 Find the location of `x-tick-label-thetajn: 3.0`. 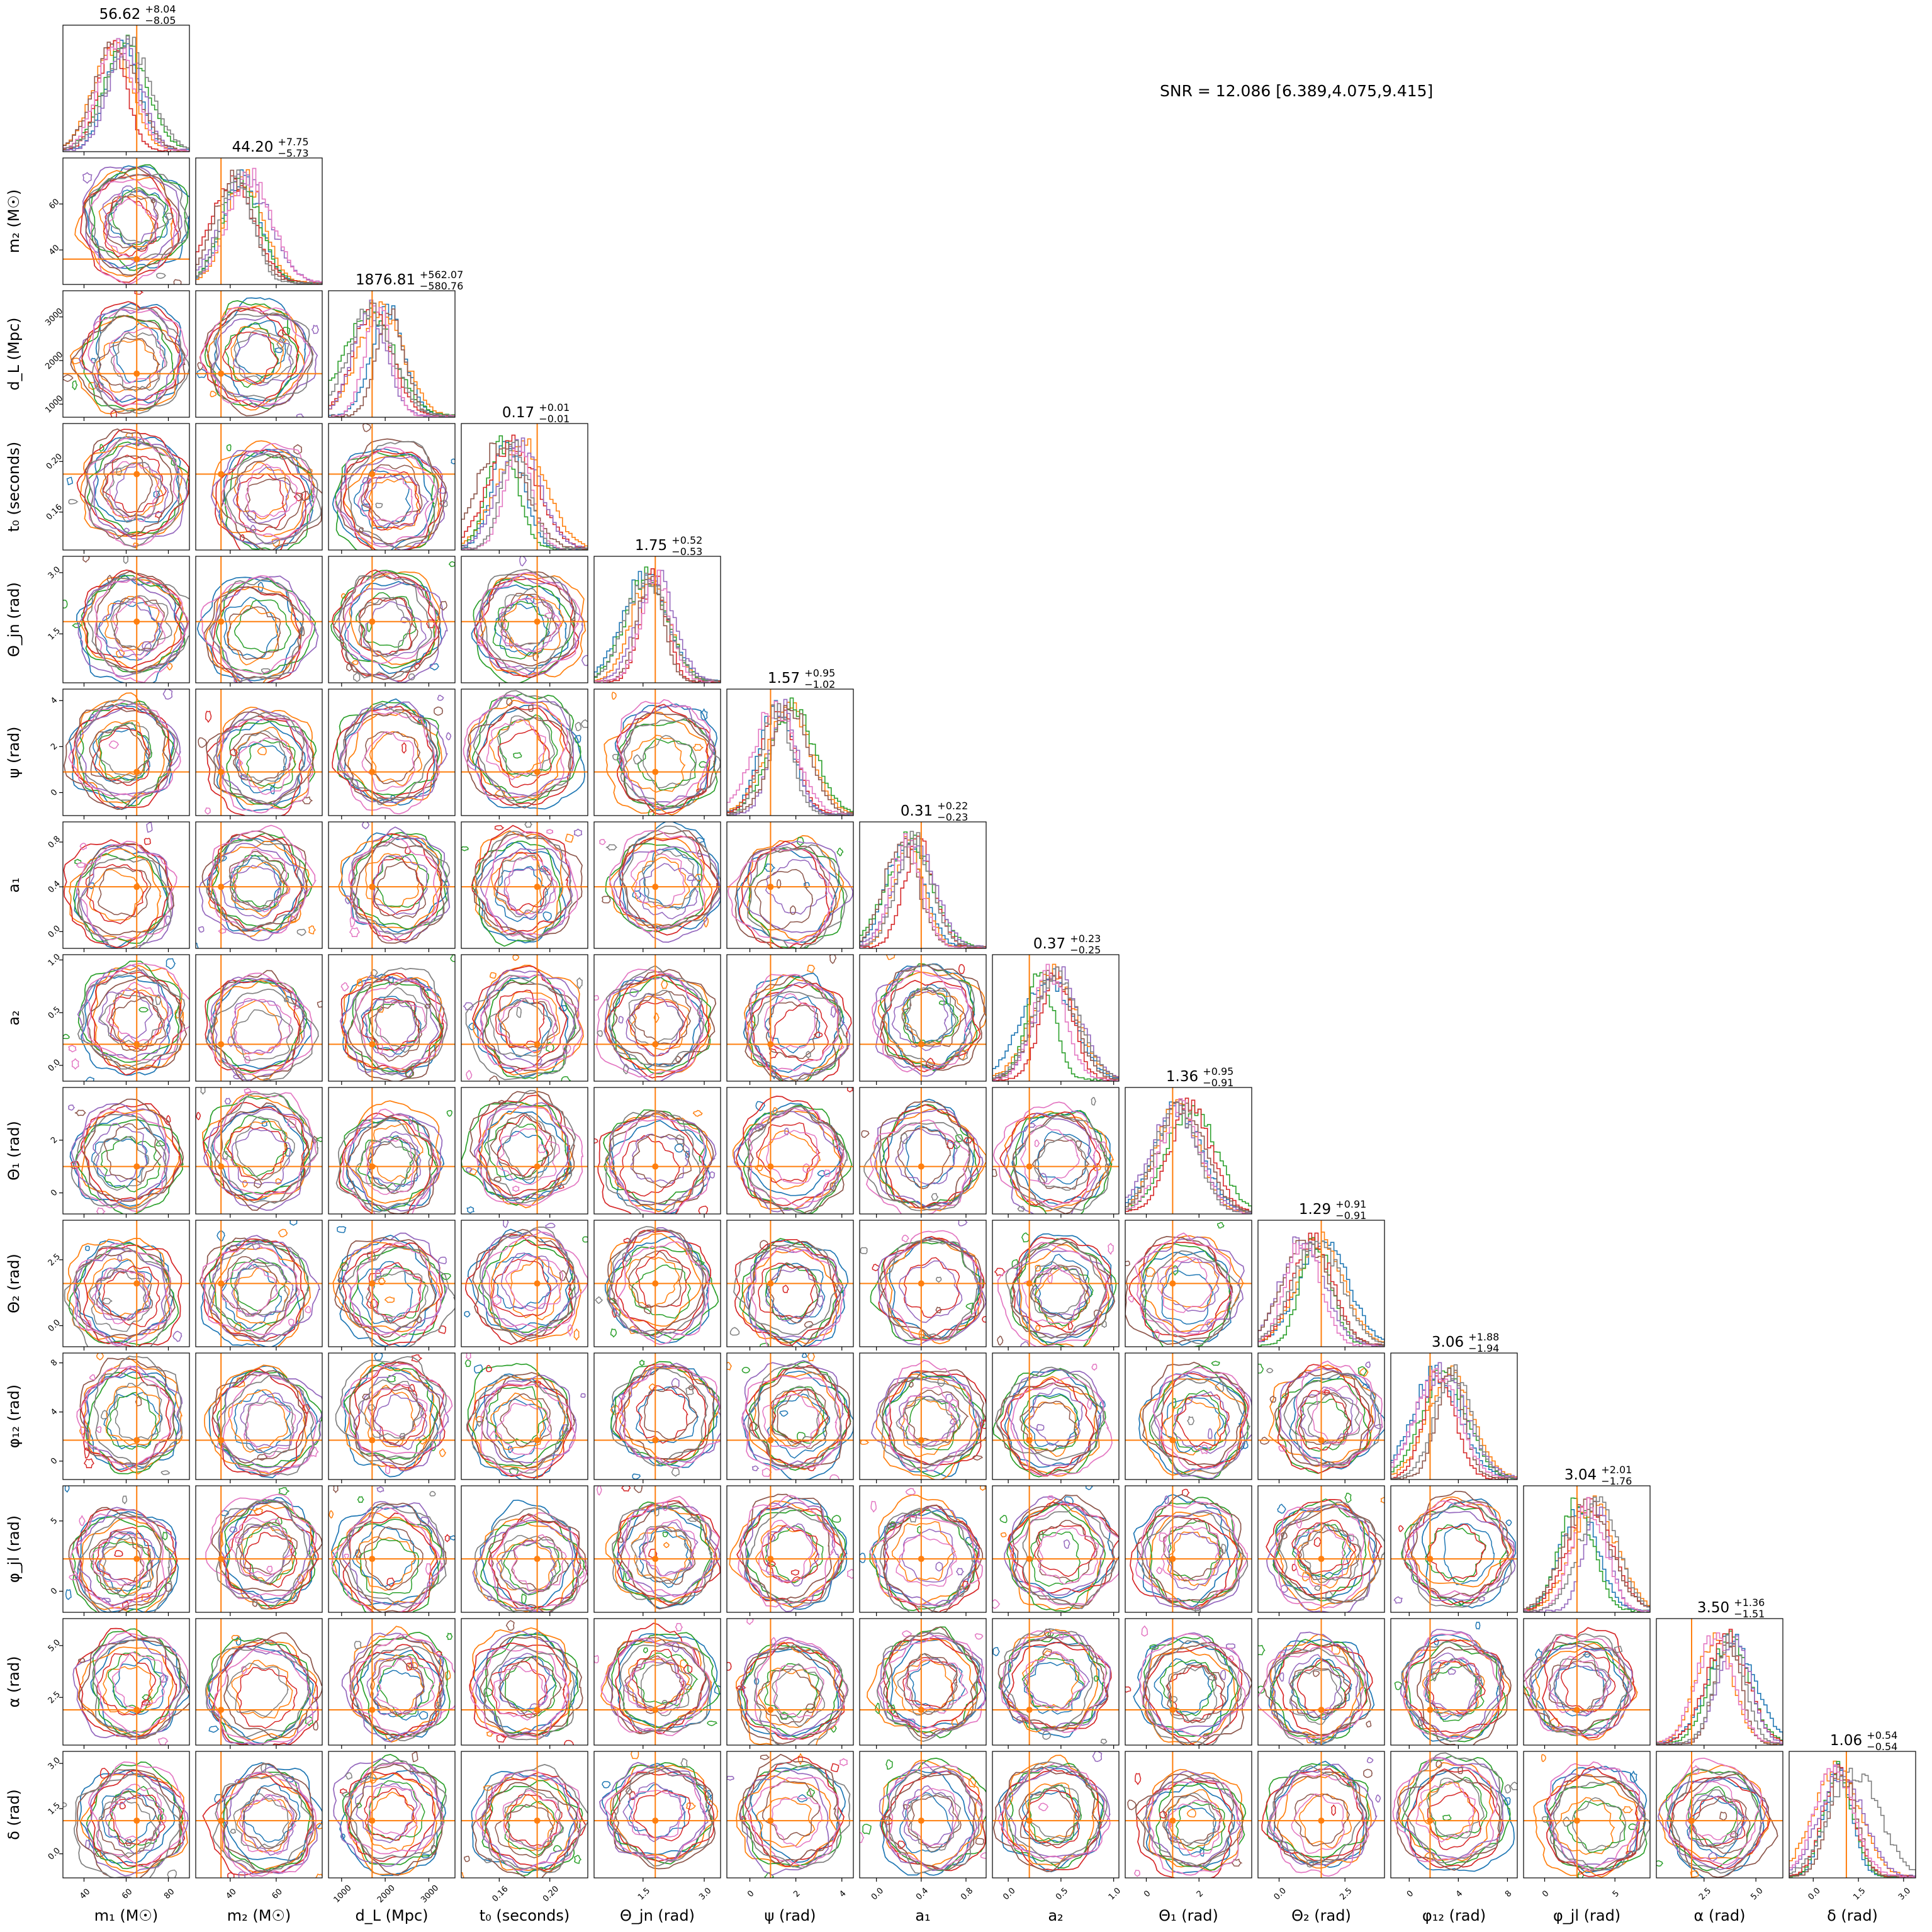

x-tick-label-thetajn: 3.0 is located at coordinates (705, 1894).